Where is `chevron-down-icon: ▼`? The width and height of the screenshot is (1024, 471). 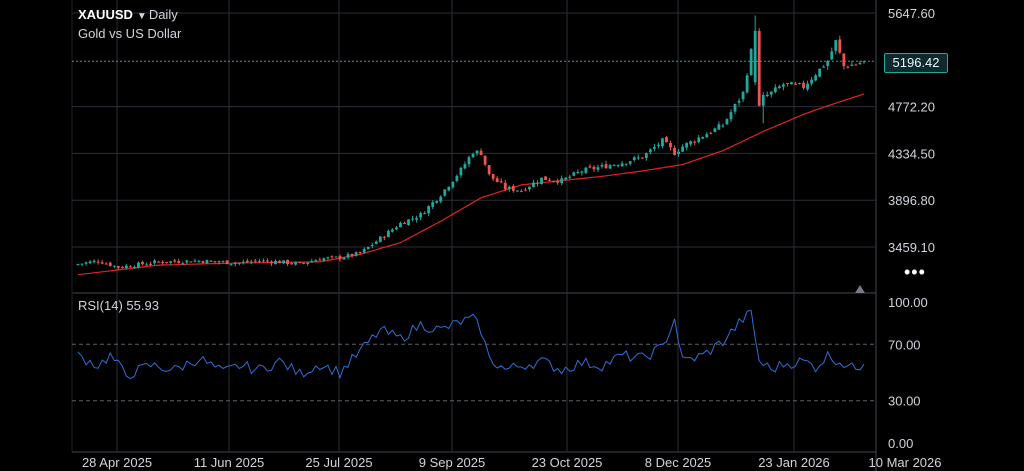
chevron-down-icon: ▼ is located at coordinates (141, 16).